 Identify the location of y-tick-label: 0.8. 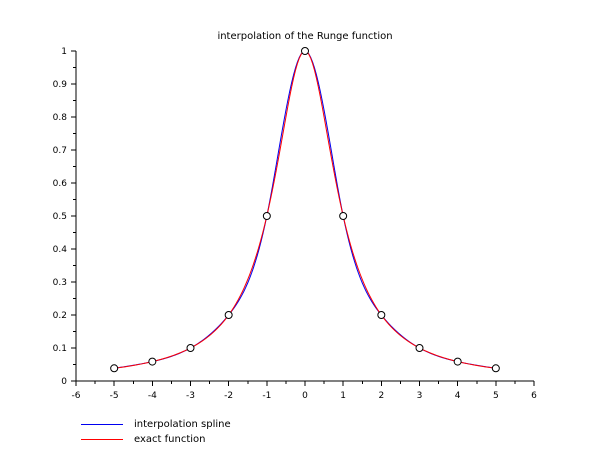
(60, 118).